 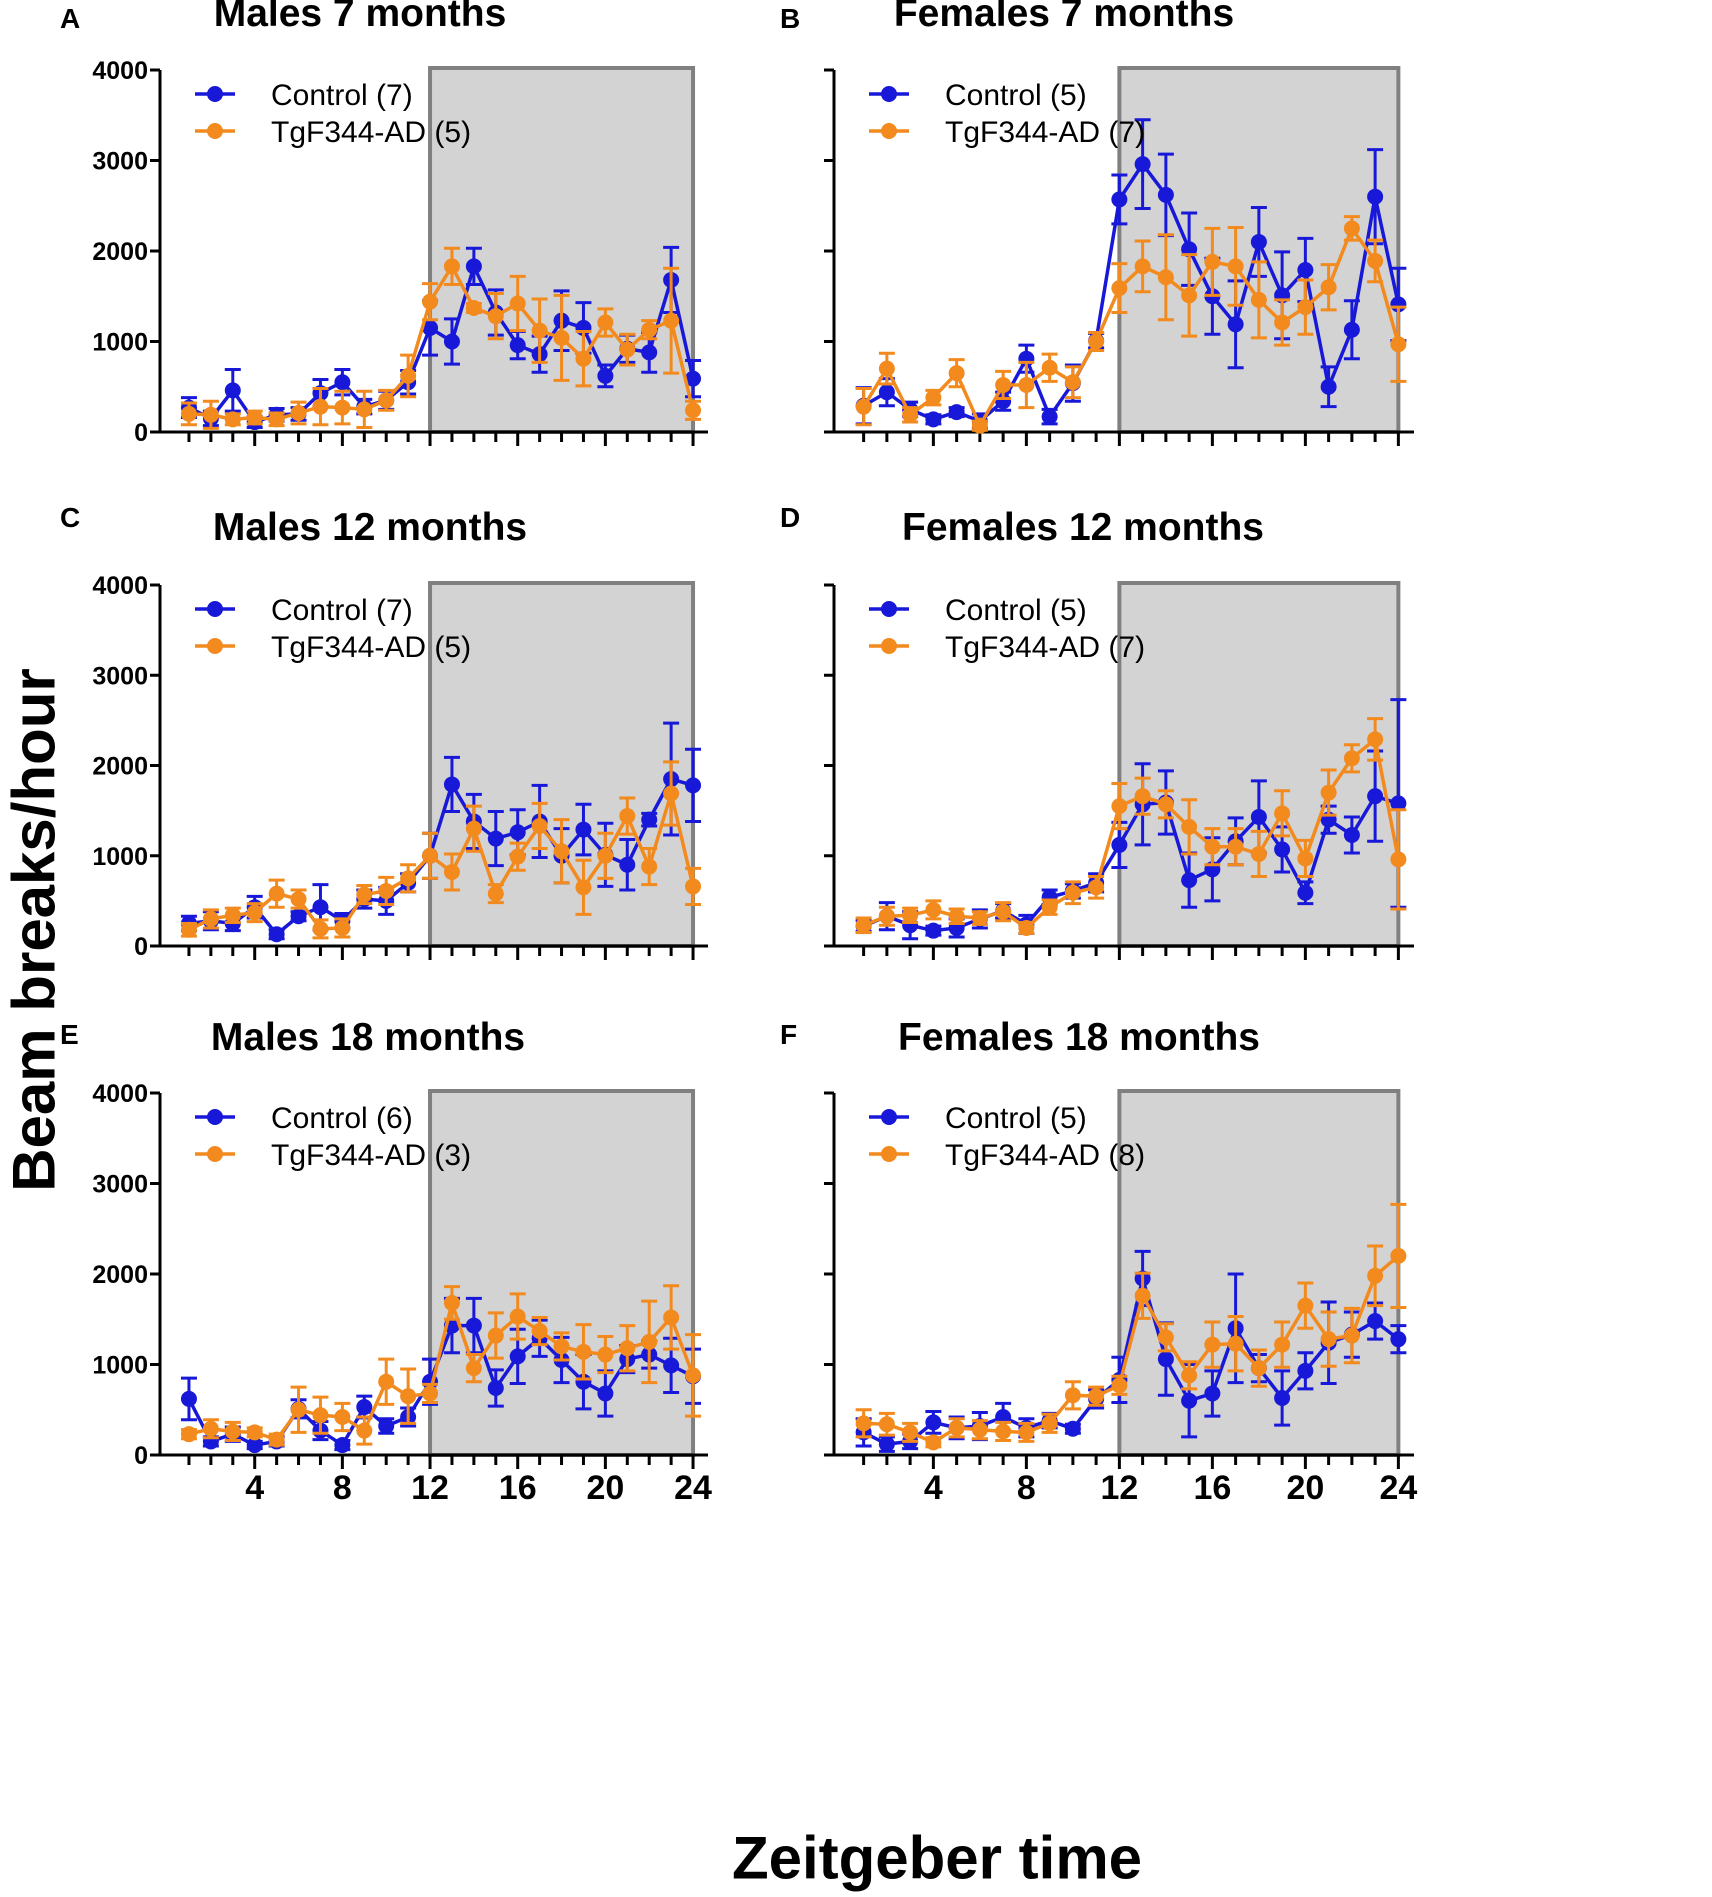 What do you see at coordinates (120, 1185) in the screenshot?
I see `y-tick-label: 3000` at bounding box center [120, 1185].